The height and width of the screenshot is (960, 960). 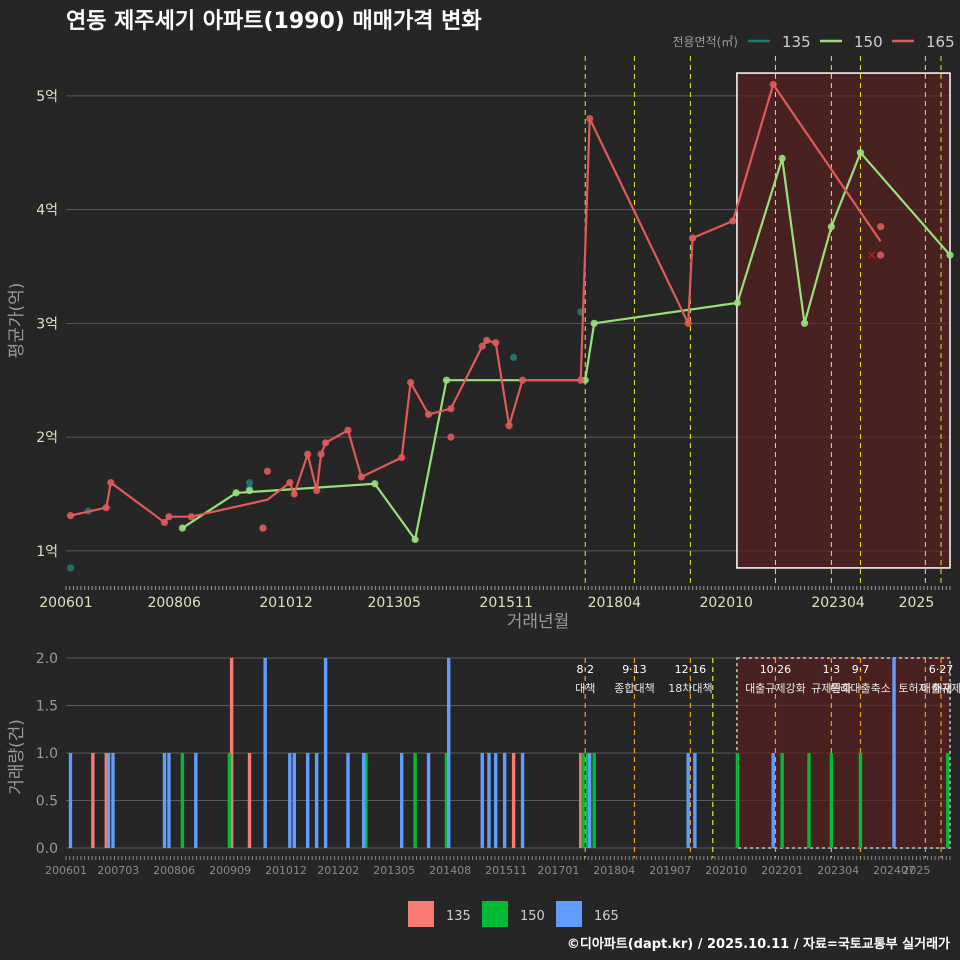 I want to click on y-tick-label: 1.5, so click(x=47, y=707).